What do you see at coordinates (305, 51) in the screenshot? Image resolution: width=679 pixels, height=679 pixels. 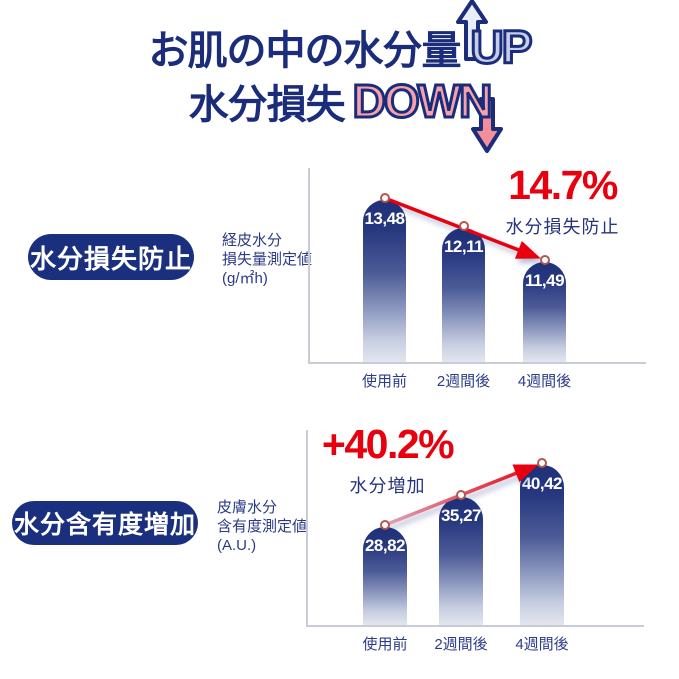 I see `title-line-1-text: お肌の中の水分量` at bounding box center [305, 51].